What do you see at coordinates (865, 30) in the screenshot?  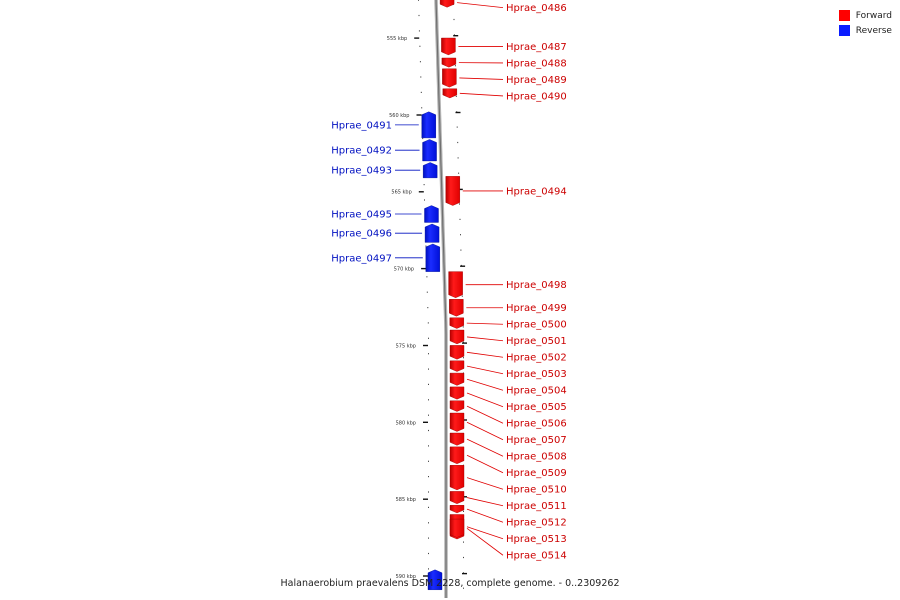 I see `legend-reverse: Reverse` at bounding box center [865, 30].